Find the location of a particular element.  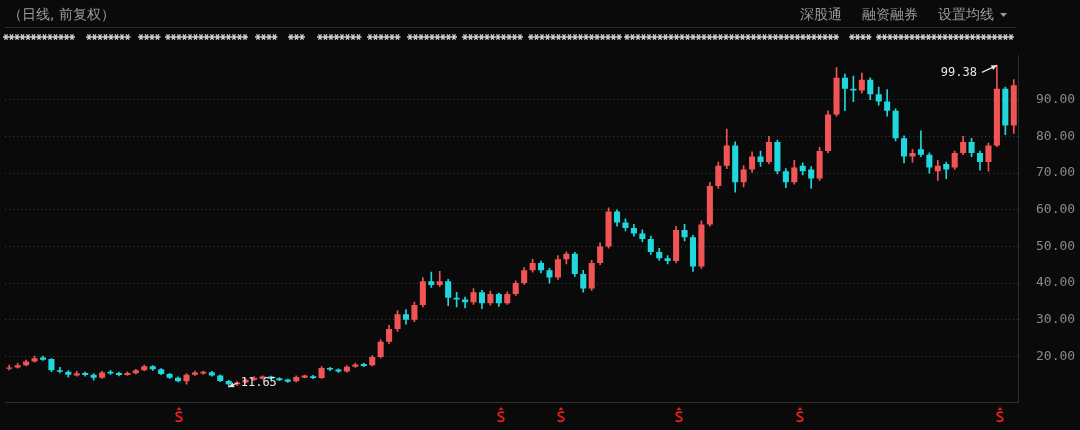

text: 设置均线 is located at coordinates (966, 15).